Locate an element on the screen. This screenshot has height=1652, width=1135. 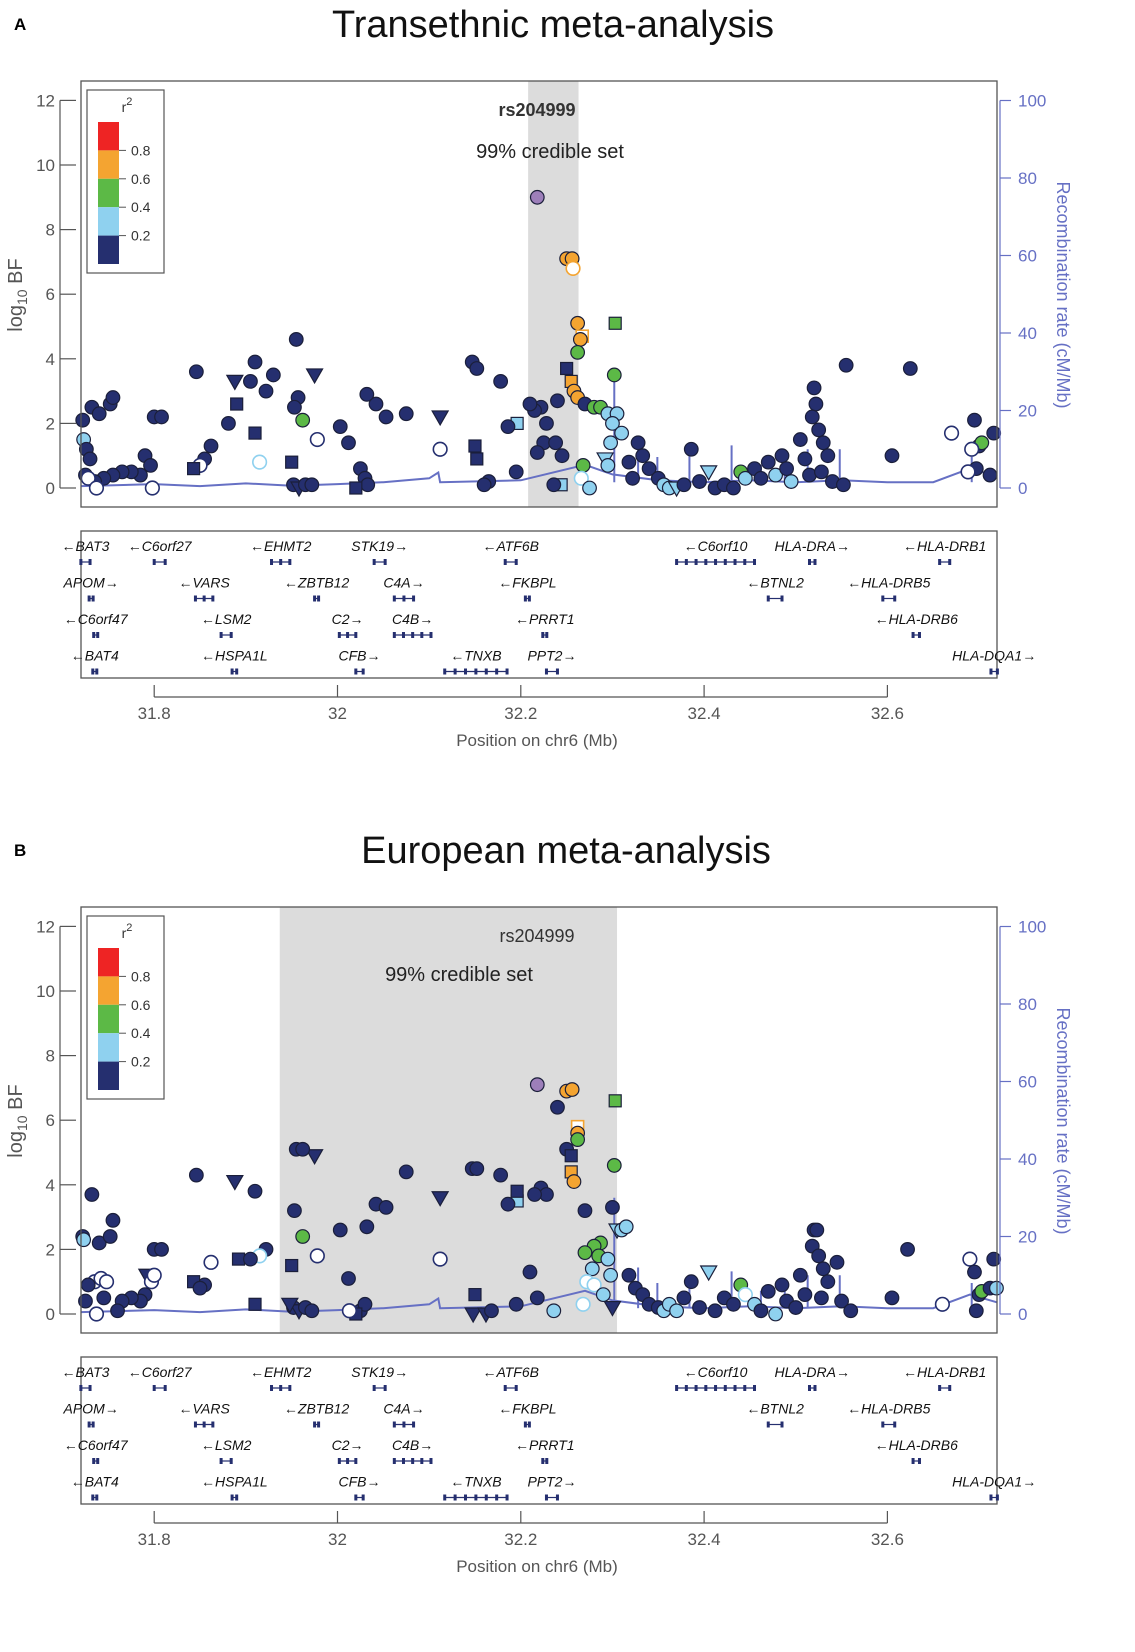
gene-name: HLA-DRB1 is located at coordinates (951, 546).